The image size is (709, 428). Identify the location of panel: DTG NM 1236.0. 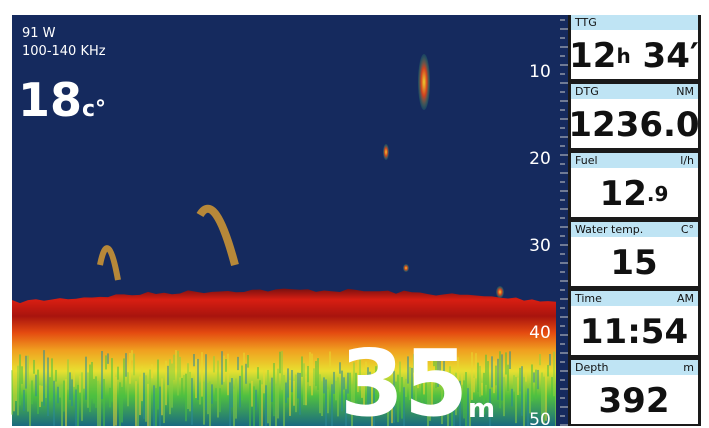
(634, 116).